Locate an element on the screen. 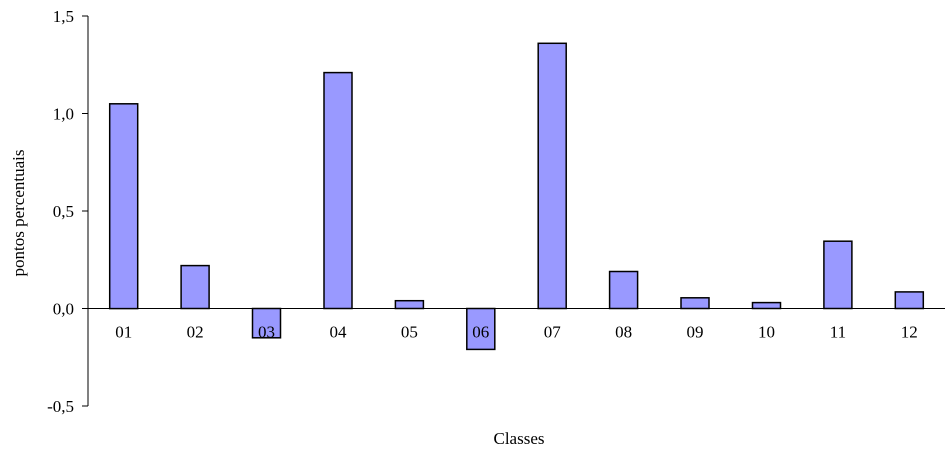  x-tick-label: 09 is located at coordinates (695, 332).